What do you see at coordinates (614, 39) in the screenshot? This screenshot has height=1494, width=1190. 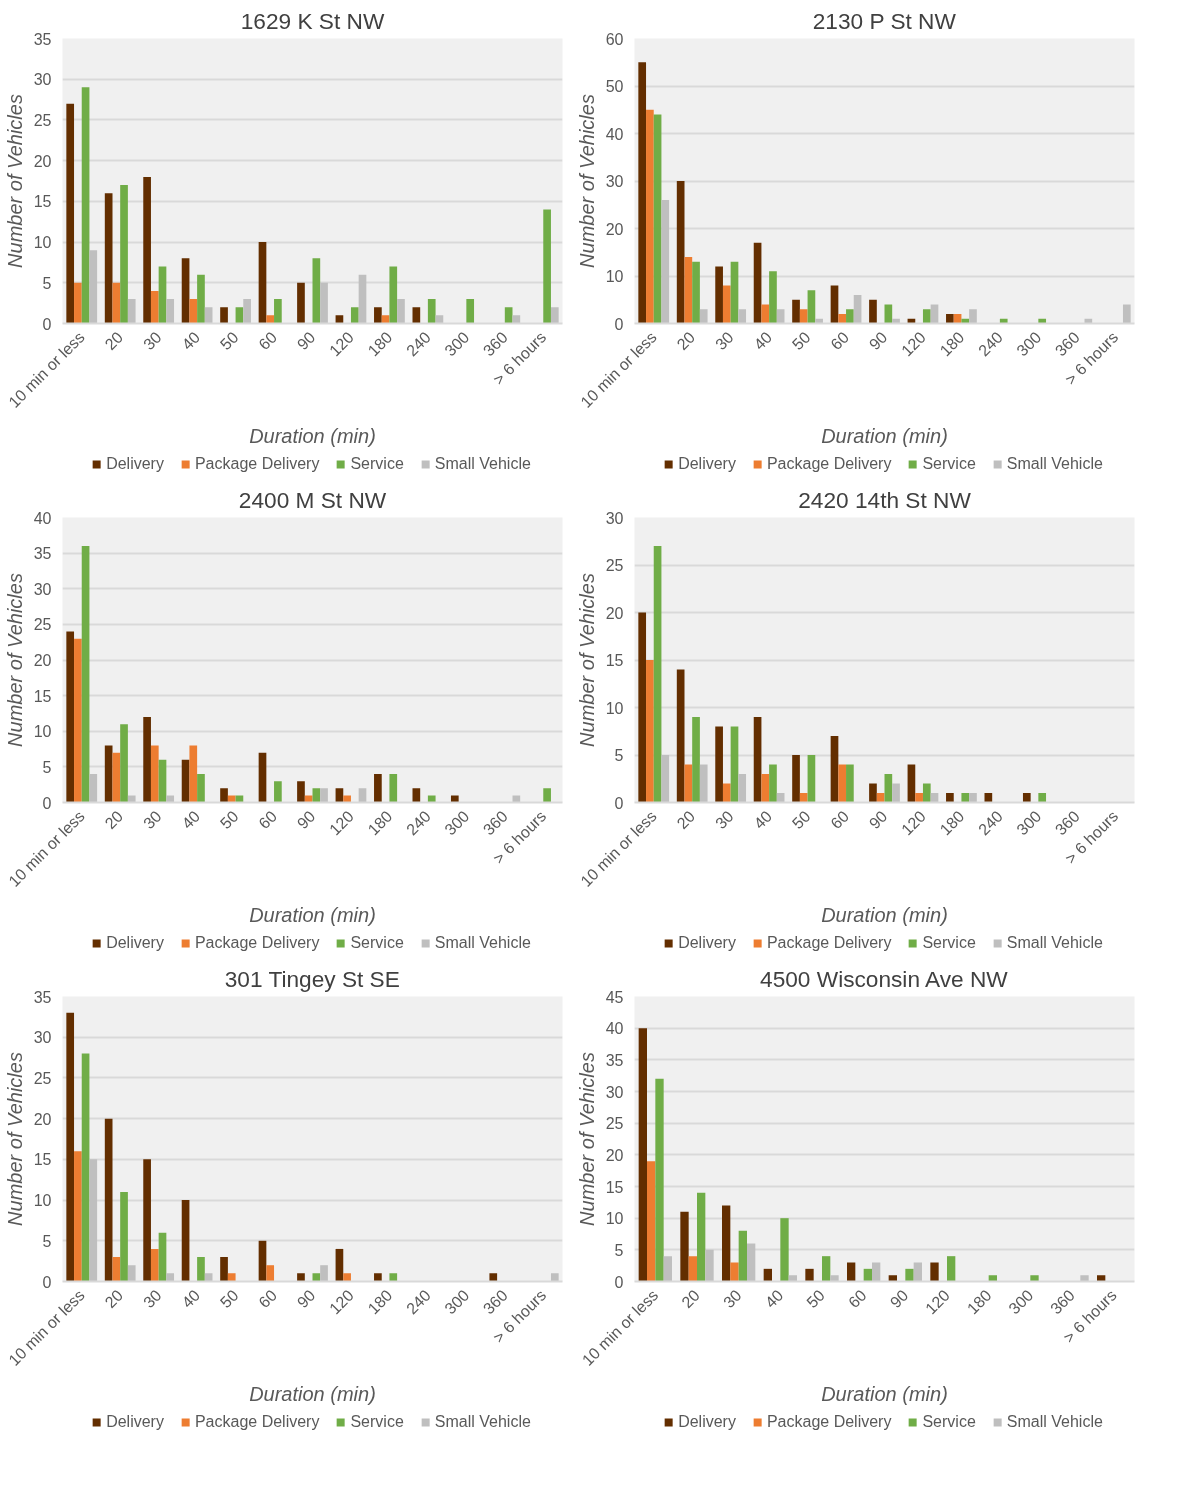 I see `y-tick-label: 60` at bounding box center [614, 39].